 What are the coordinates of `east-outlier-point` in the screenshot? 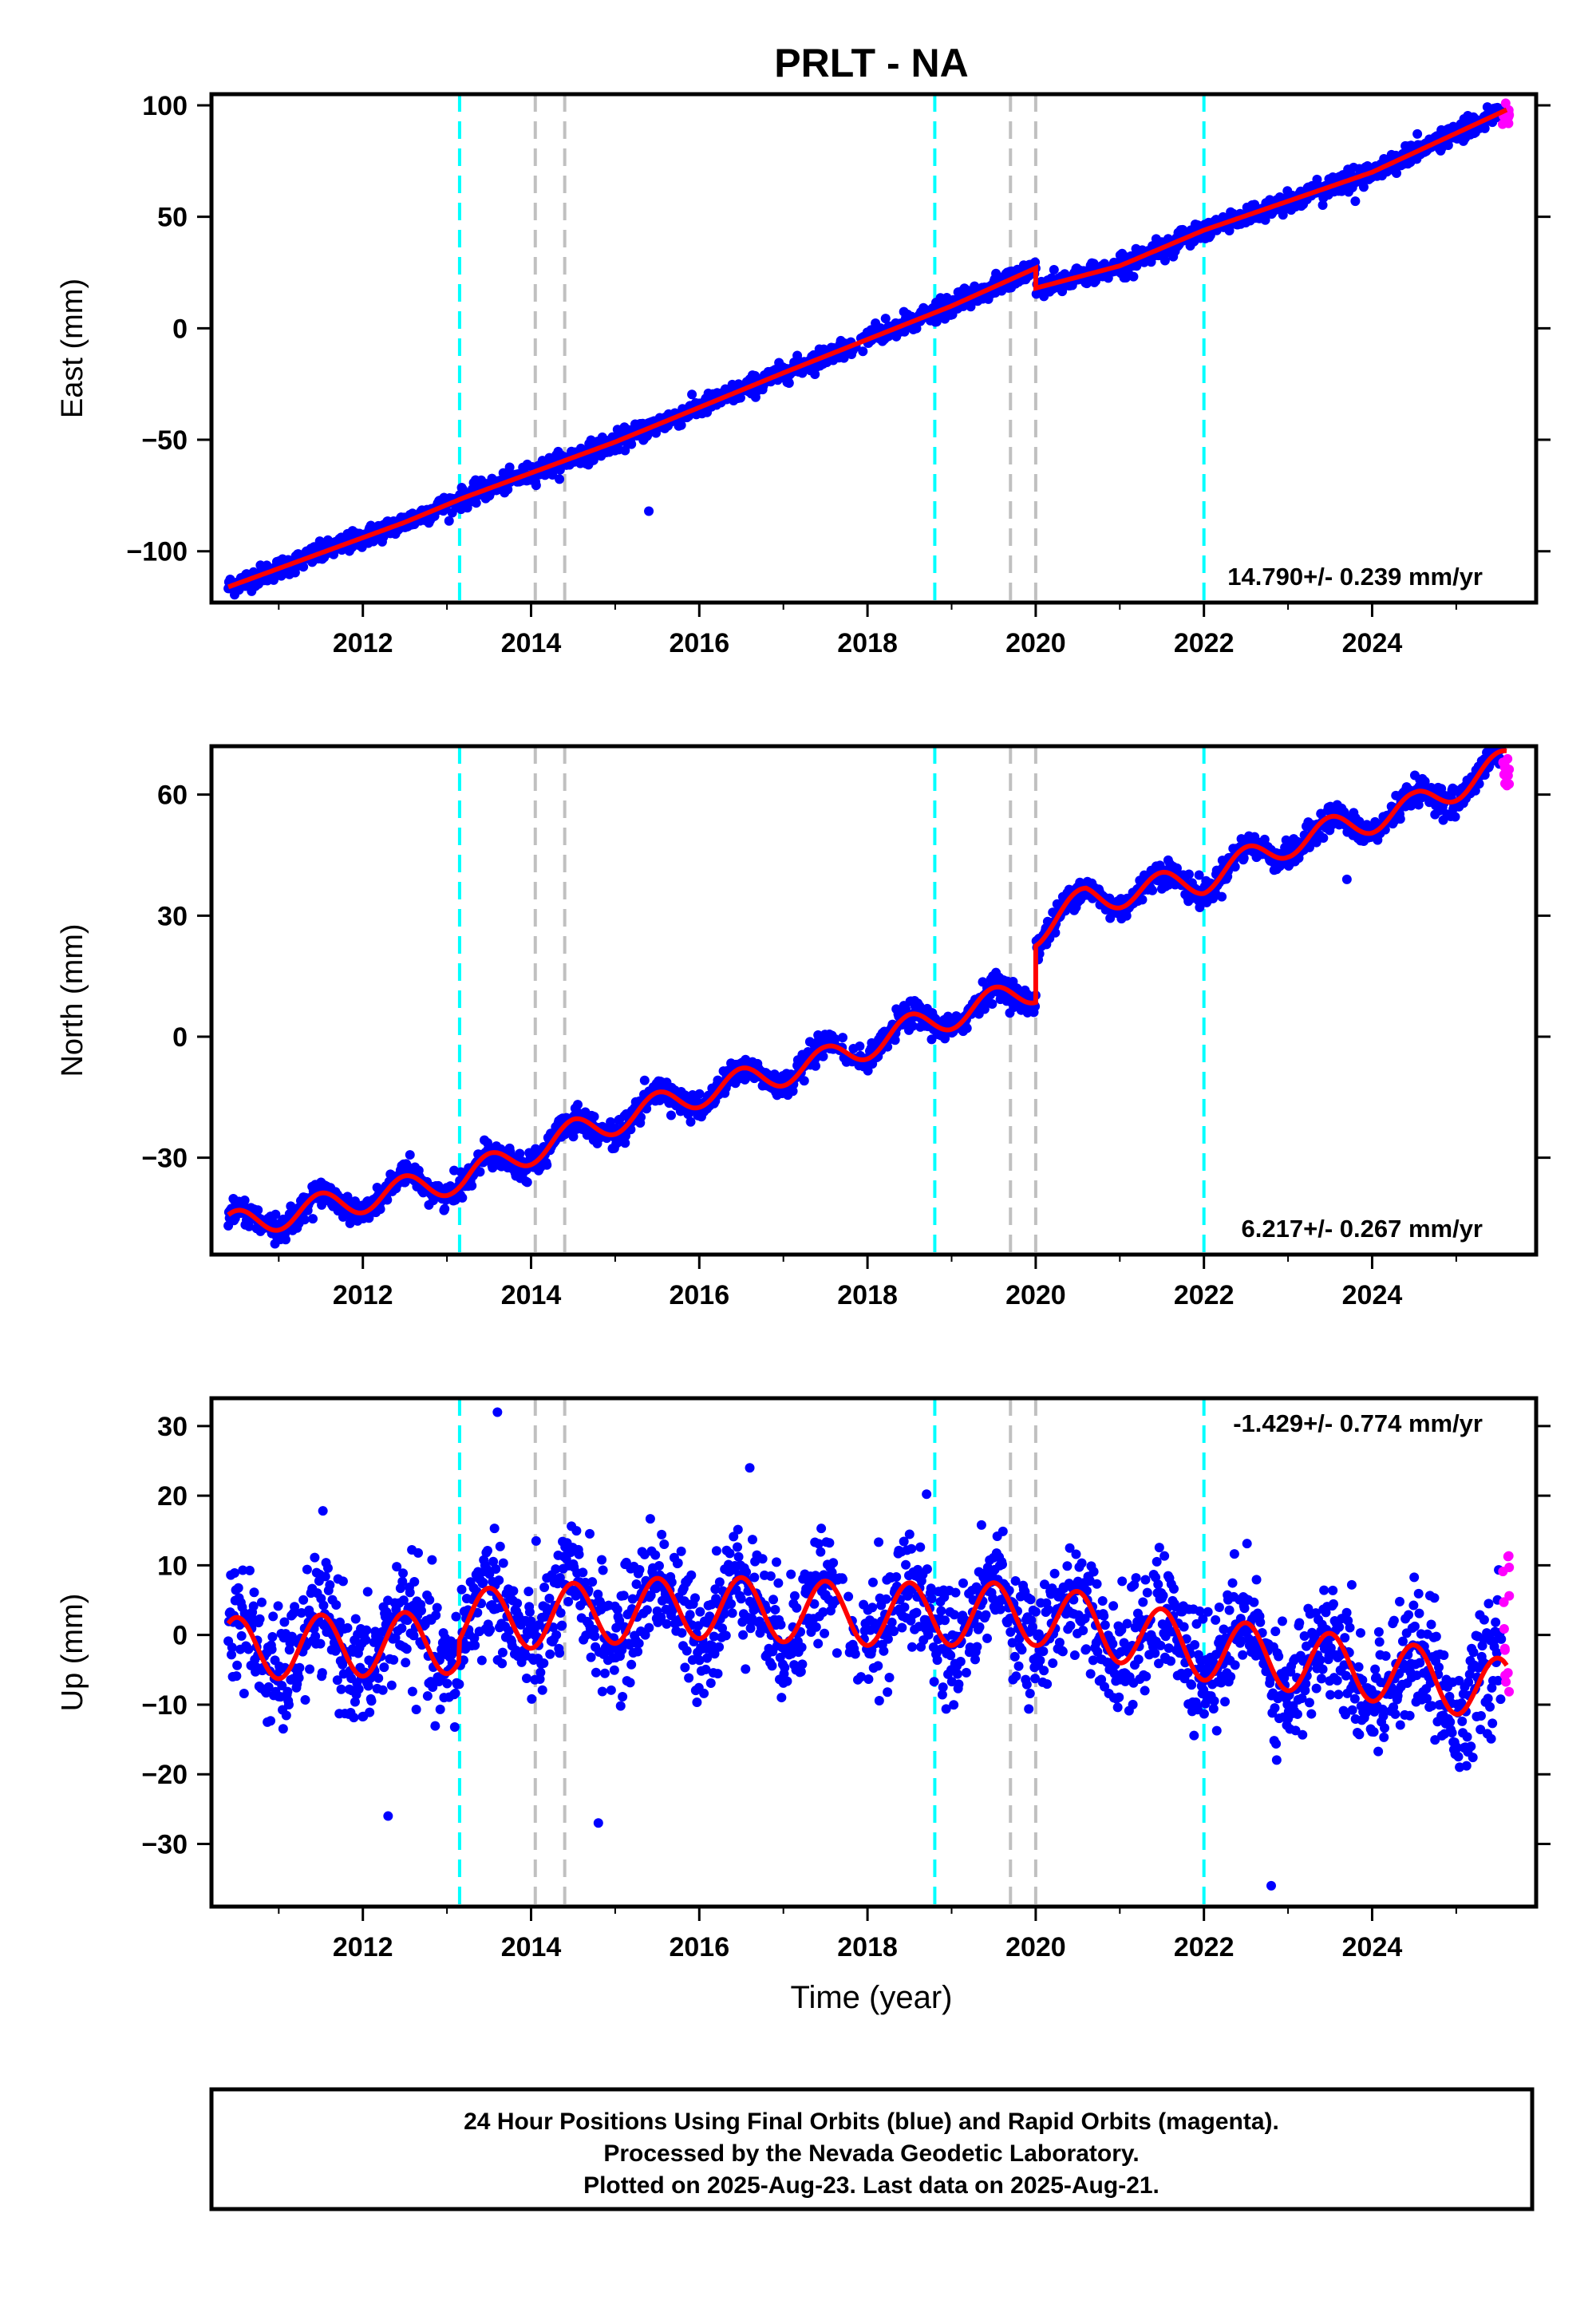 It's located at (649, 511).